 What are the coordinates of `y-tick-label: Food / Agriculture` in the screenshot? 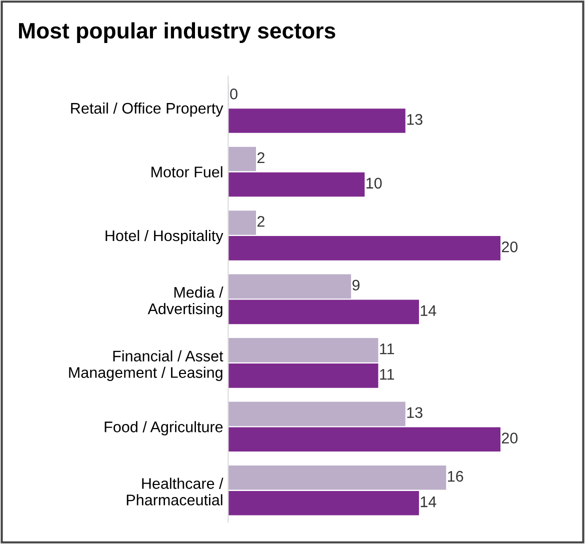 It's located at (163, 428).